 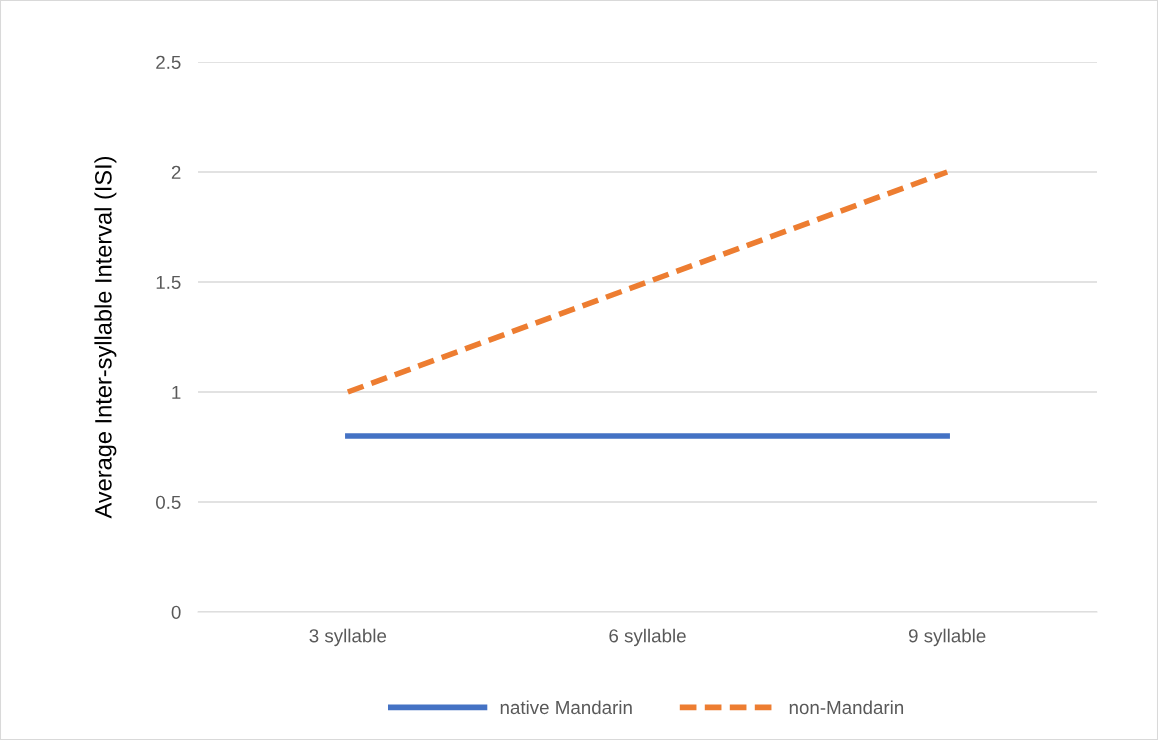 I want to click on x-tick-label: 3 syllable, so click(x=348, y=637).